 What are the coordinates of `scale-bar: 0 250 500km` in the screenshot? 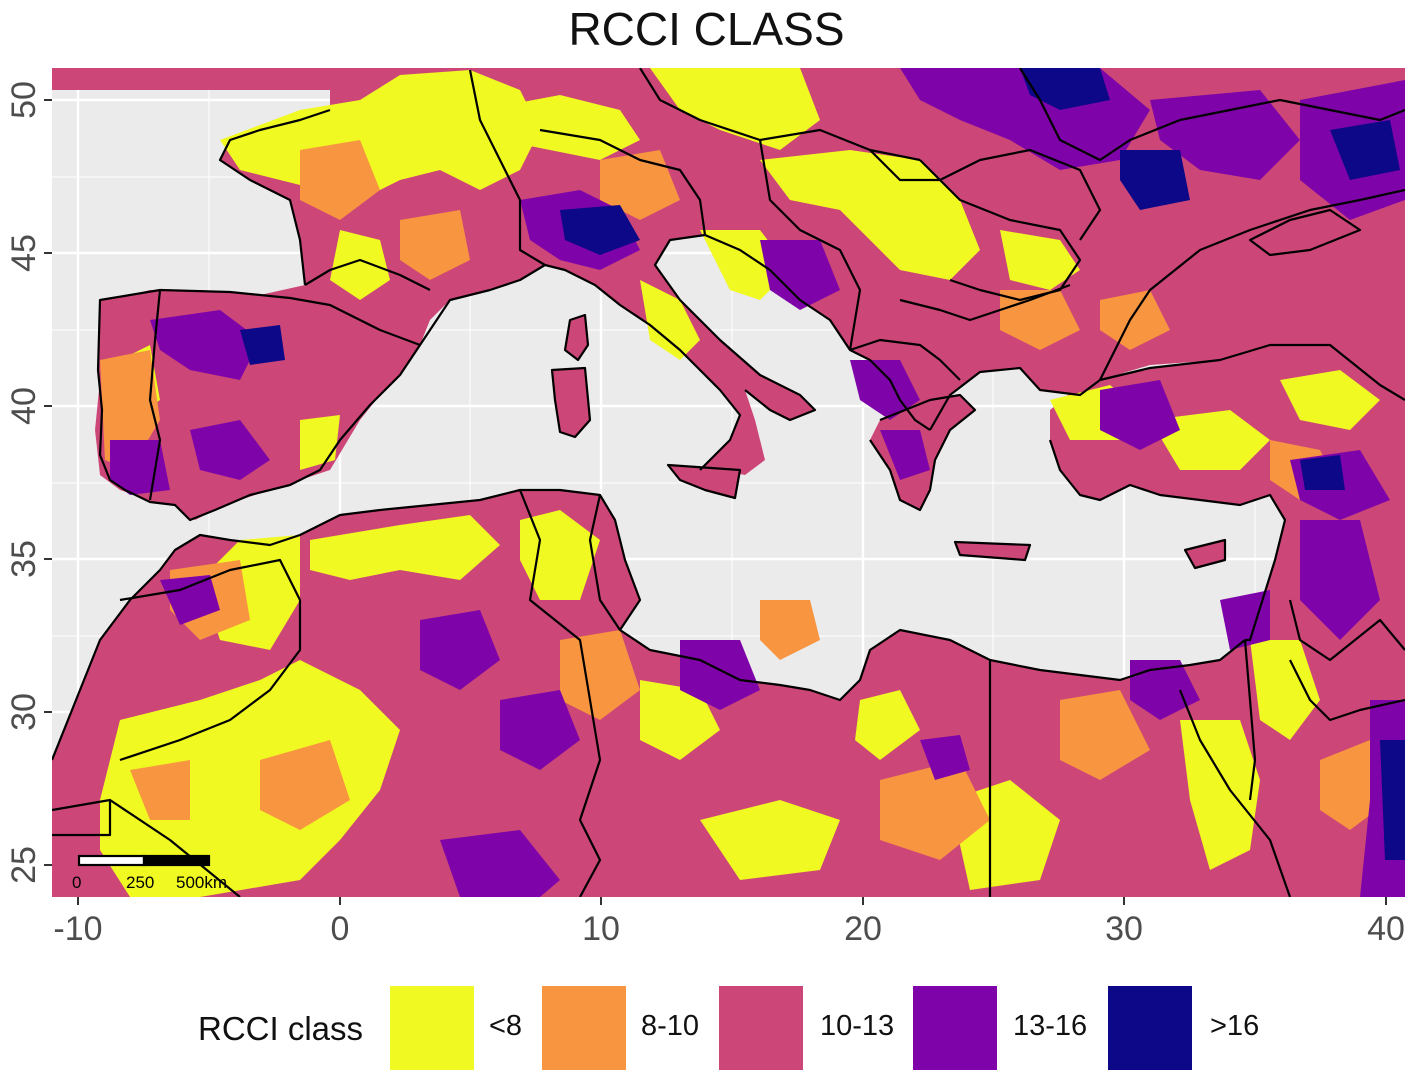 It's located at (149, 873).